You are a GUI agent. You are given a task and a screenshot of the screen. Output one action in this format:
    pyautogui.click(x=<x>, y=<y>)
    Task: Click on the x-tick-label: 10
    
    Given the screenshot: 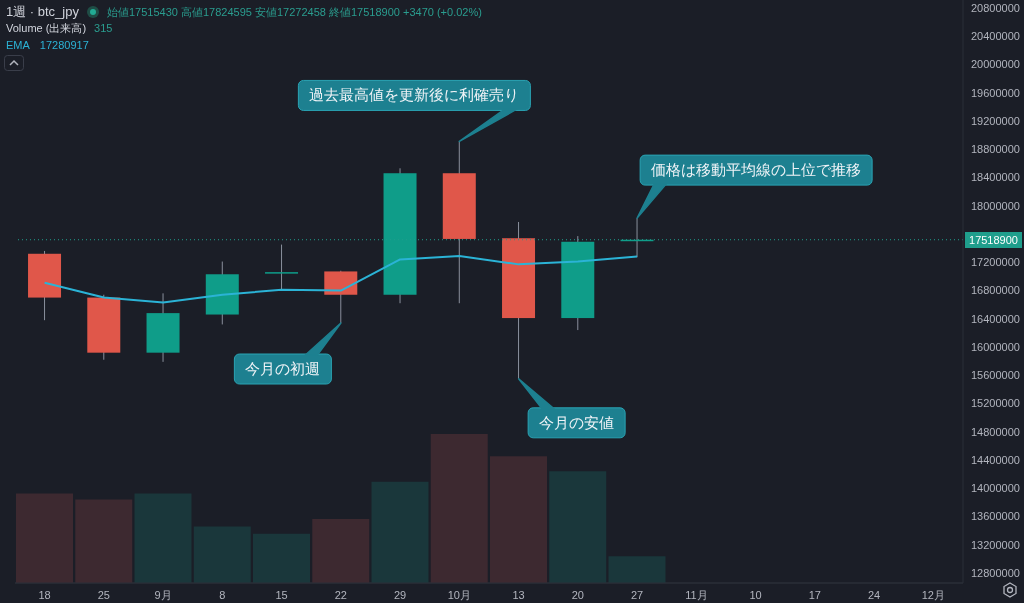 What is the action you would take?
    pyautogui.click(x=755, y=594)
    